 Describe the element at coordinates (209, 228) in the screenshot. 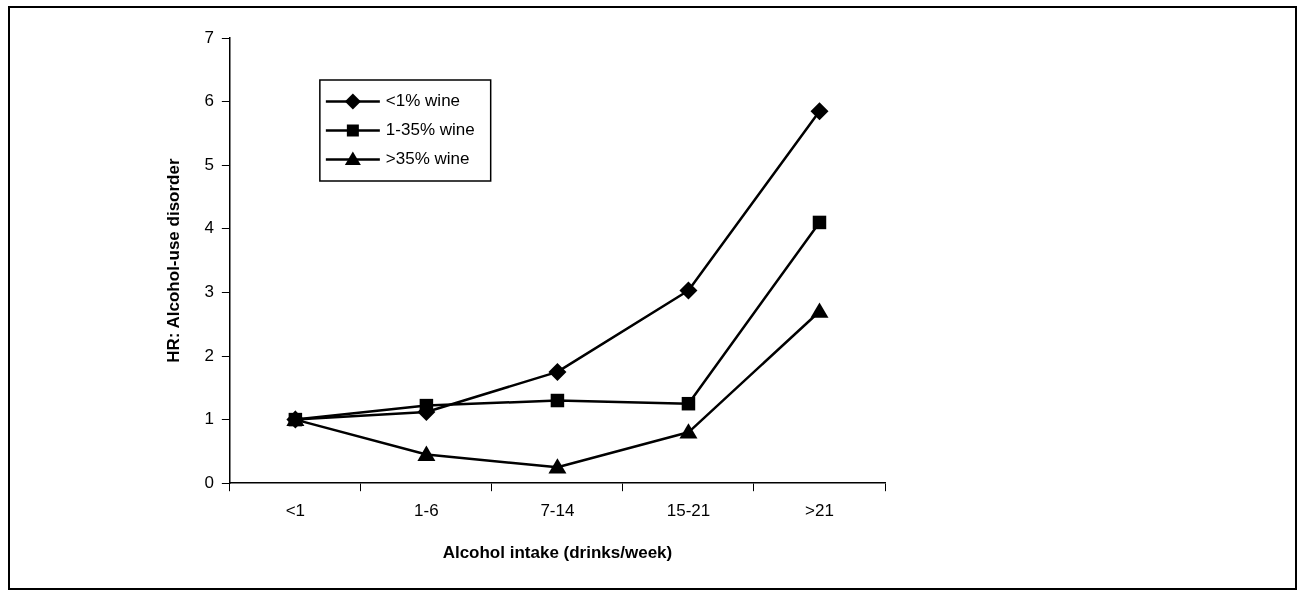

I see `y-tick-label: 4` at that location.